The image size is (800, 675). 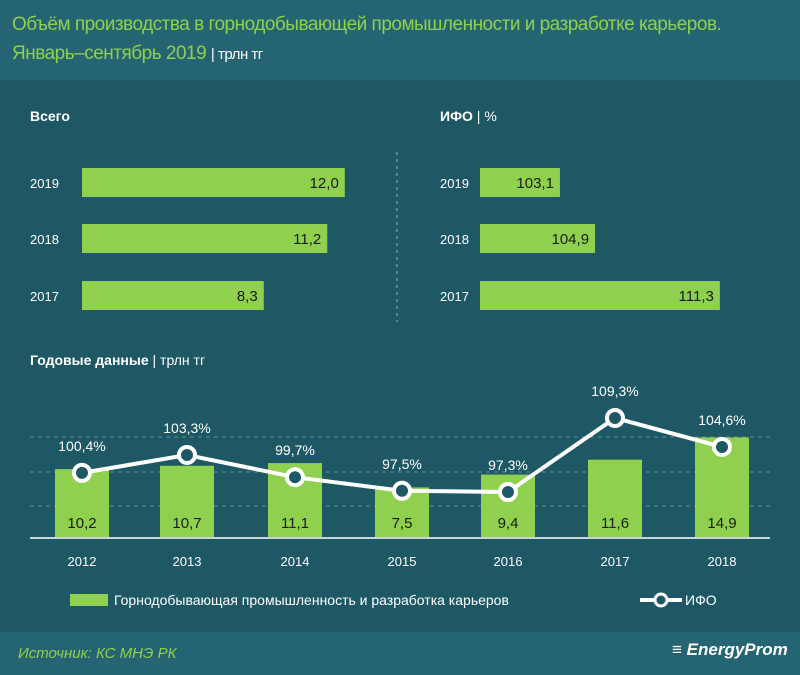 What do you see at coordinates (236, 54) in the screenshot?
I see `title-unit: | трлн тг` at bounding box center [236, 54].